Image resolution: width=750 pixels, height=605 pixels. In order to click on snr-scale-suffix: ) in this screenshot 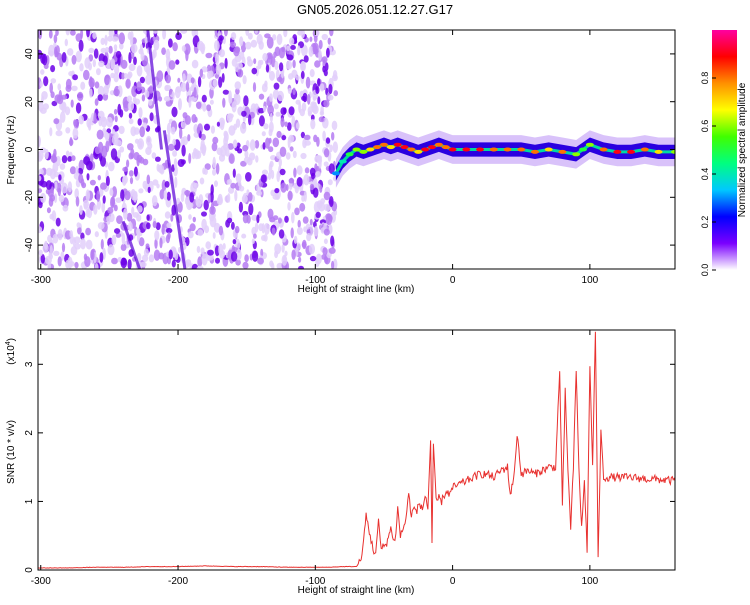, I will do `click(11, 339)`.